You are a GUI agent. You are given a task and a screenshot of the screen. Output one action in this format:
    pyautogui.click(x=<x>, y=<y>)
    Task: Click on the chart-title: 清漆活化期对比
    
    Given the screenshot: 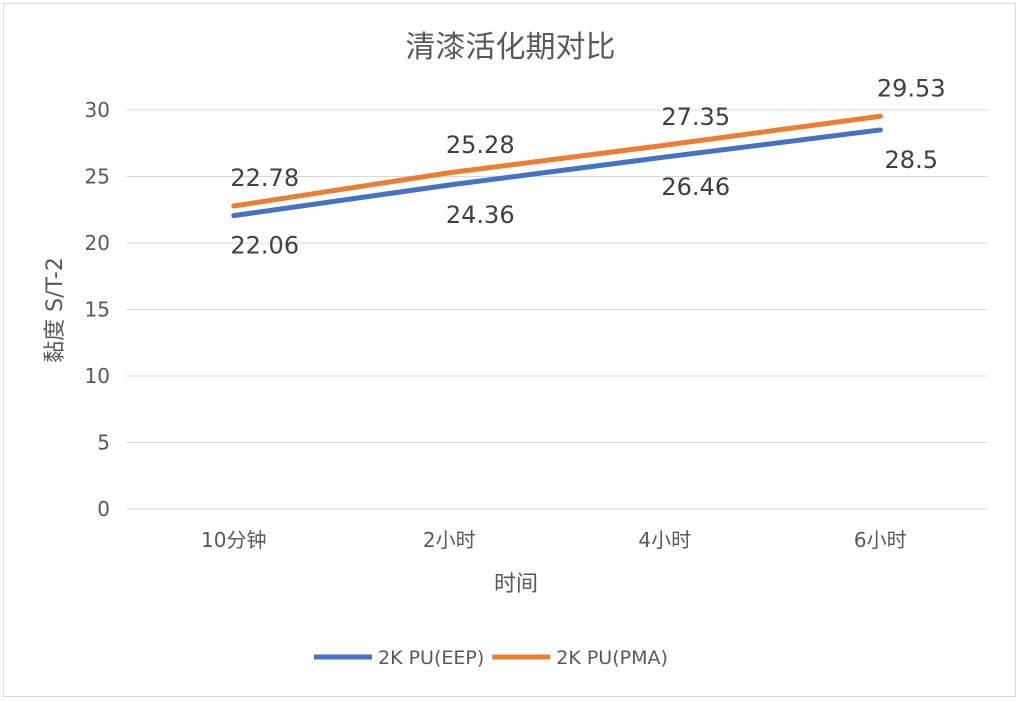 What is the action you would take?
    pyautogui.click(x=510, y=47)
    